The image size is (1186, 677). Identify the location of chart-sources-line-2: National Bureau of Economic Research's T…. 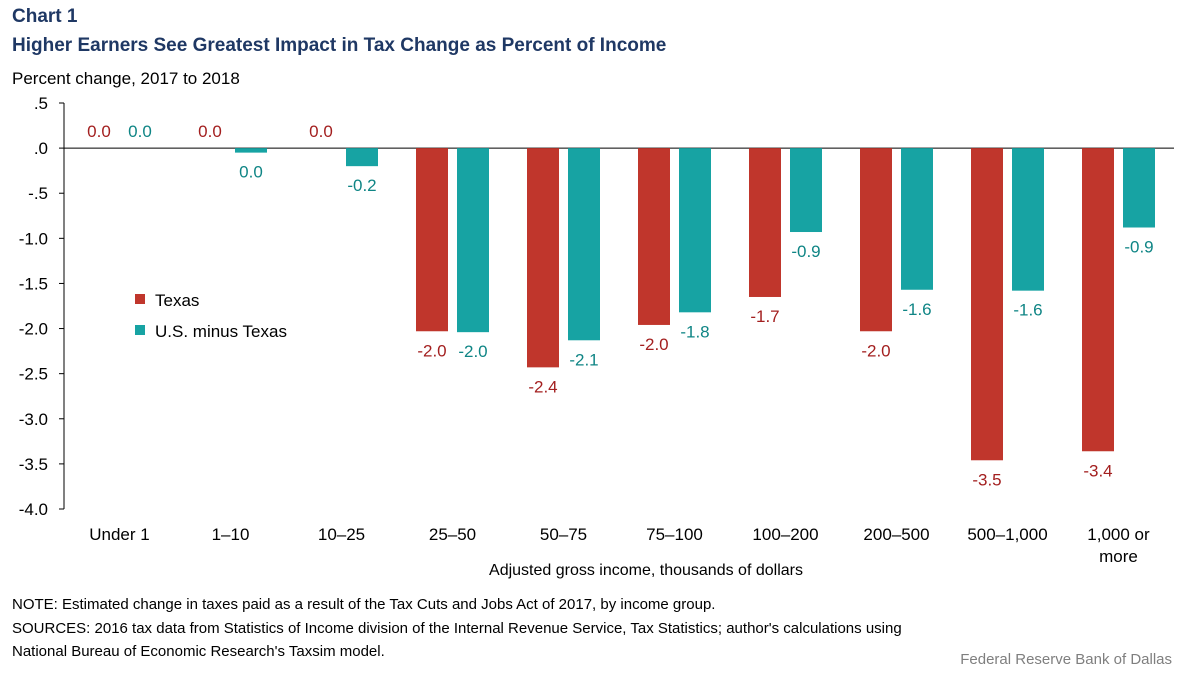
(198, 651).